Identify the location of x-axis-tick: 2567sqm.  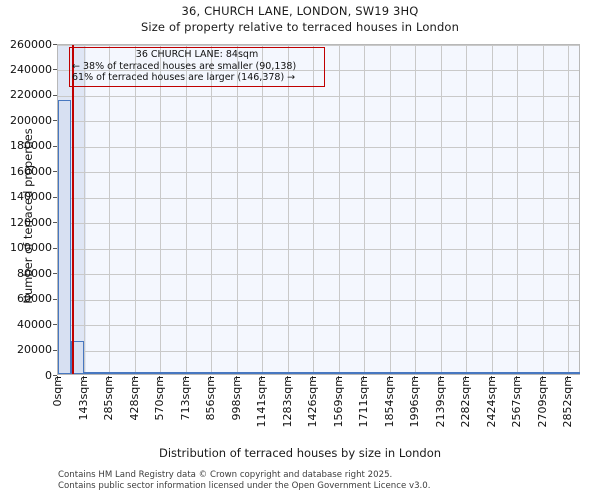
(517, 408).